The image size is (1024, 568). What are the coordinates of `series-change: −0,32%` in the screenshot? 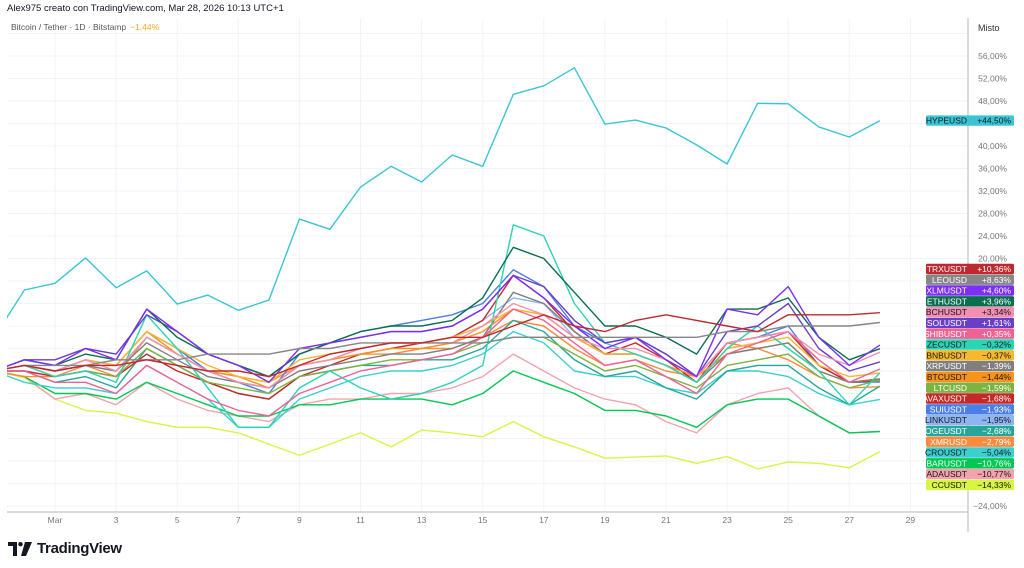 It's located at (997, 345).